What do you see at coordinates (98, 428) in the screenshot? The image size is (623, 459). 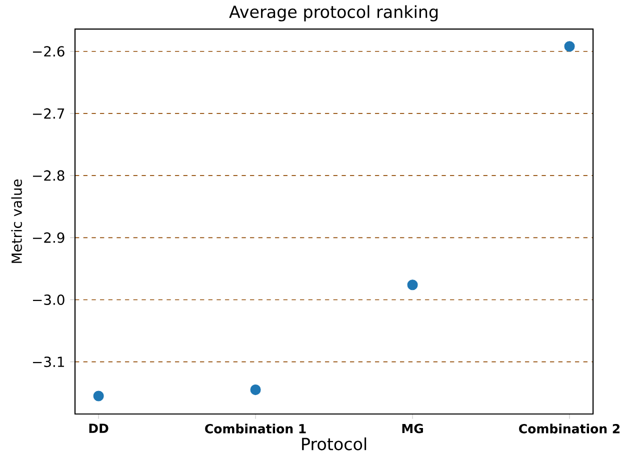 I see `x-tick-label: DD` at bounding box center [98, 428].